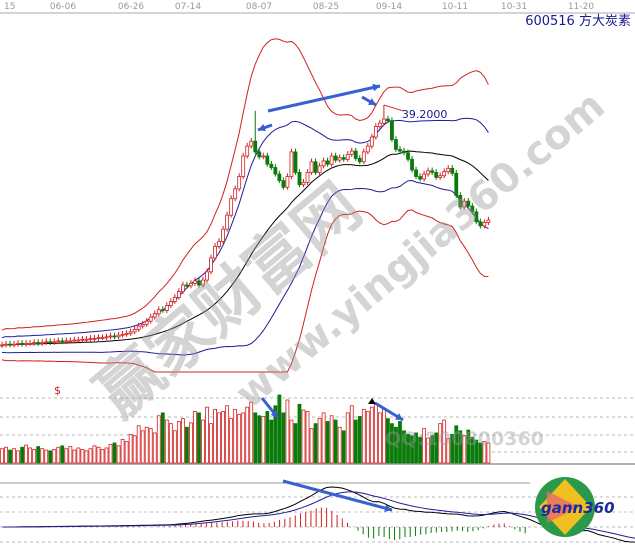  What do you see at coordinates (63, 7) in the screenshot?
I see `date-tick: 06-06` at bounding box center [63, 7].